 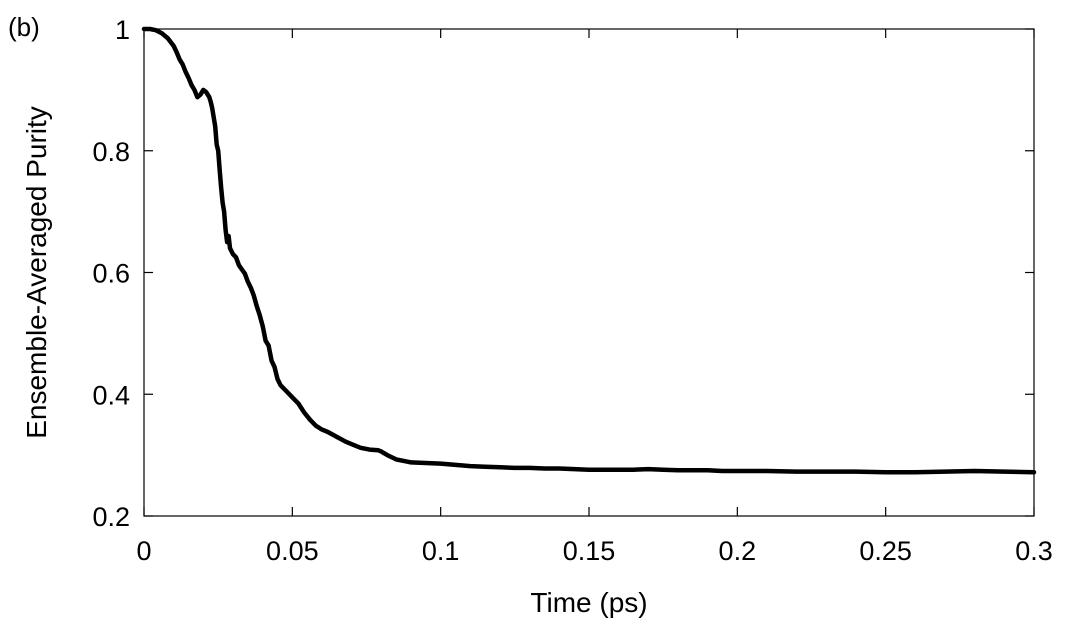 I want to click on x-tick-label: 0, so click(x=143, y=551).